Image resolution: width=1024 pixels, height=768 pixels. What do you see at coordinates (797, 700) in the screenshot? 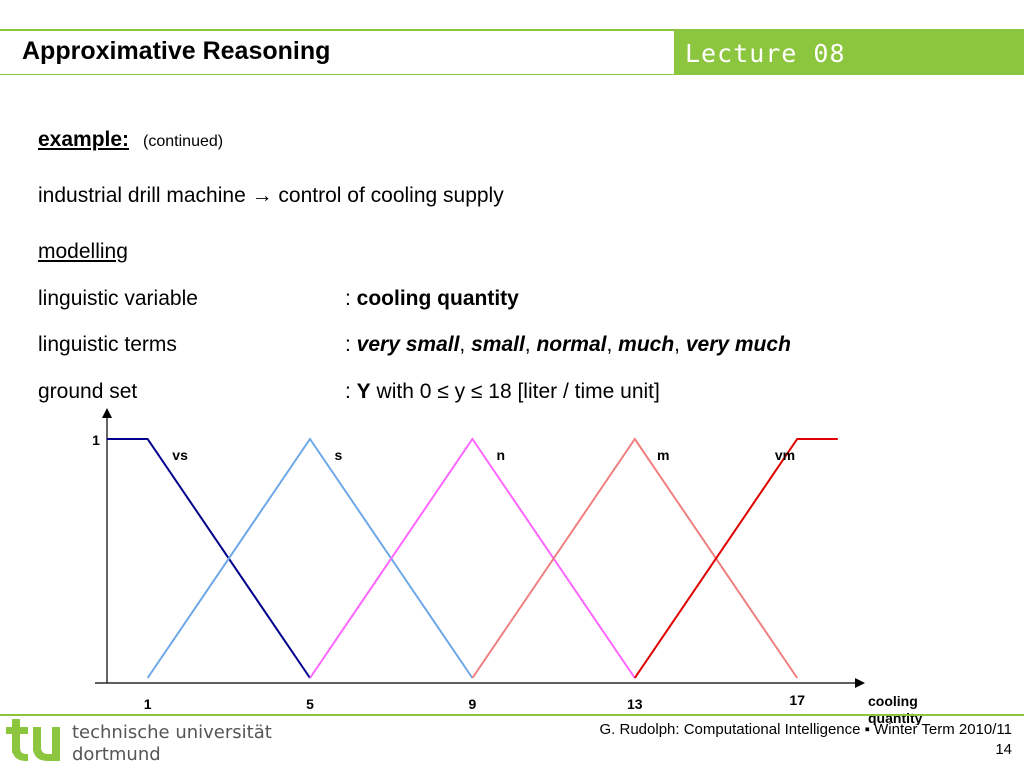
I see `x-tick-label: 17` at bounding box center [797, 700].